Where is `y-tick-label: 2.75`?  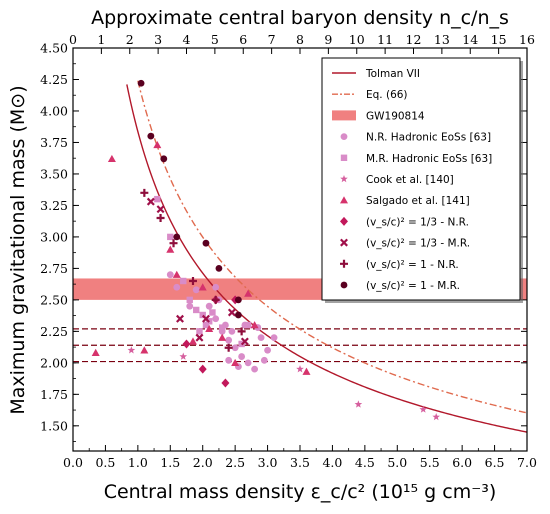 y-tick-label: 2.75 is located at coordinates (54, 268).